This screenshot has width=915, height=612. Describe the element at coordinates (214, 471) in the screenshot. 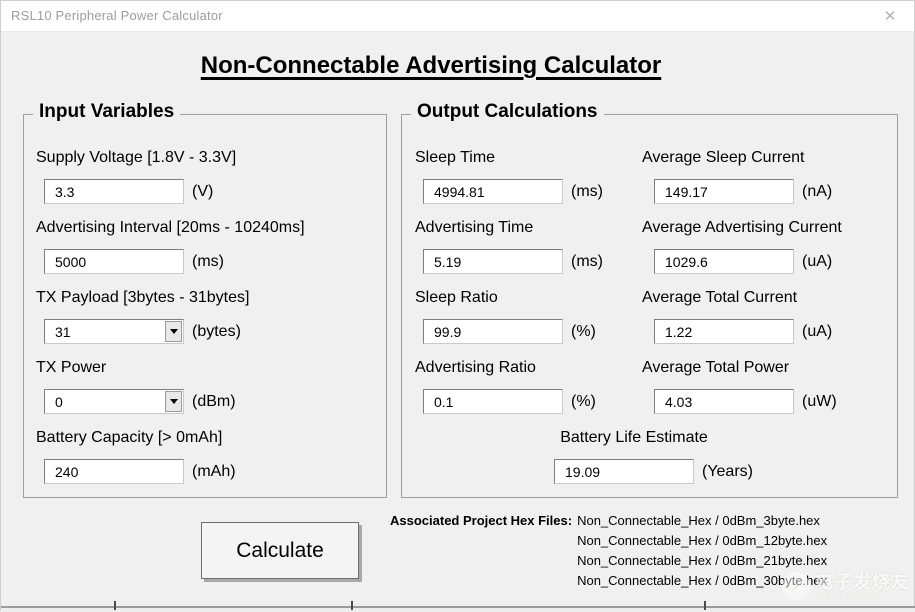

I see `battery-capacity-unit: (mAh)` at that location.